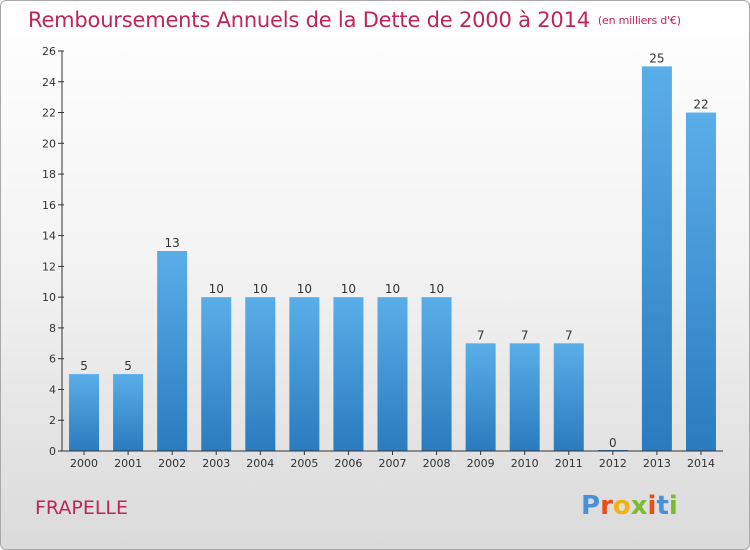  Describe the element at coordinates (613, 463) in the screenshot. I see `x-tick-label: 2012` at that location.